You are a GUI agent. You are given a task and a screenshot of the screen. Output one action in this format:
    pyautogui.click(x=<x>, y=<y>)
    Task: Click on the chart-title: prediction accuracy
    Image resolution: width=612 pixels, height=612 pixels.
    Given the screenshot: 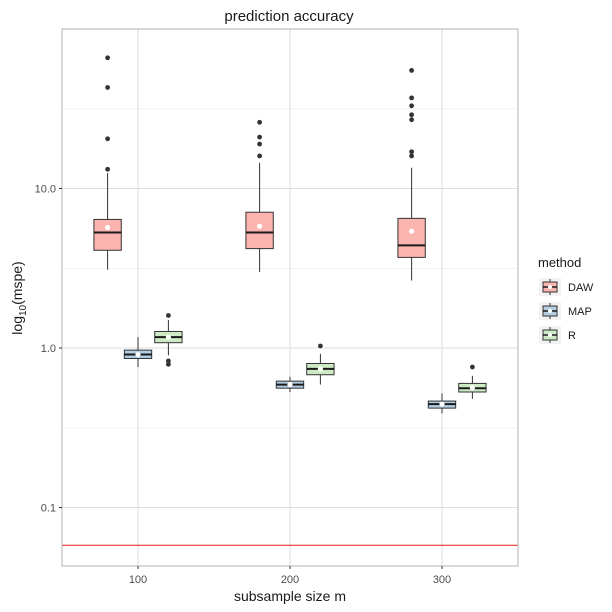 What is the action you would take?
    pyautogui.click(x=289, y=16)
    